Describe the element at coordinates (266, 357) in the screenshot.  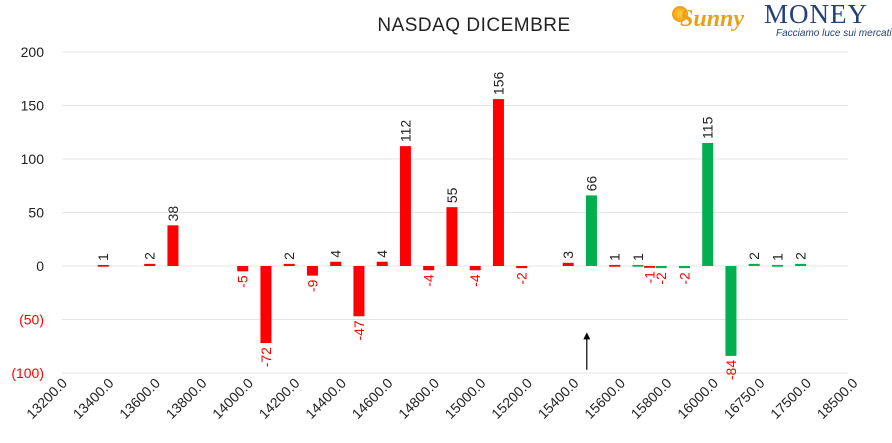
I see `data-label: -72` at that location.